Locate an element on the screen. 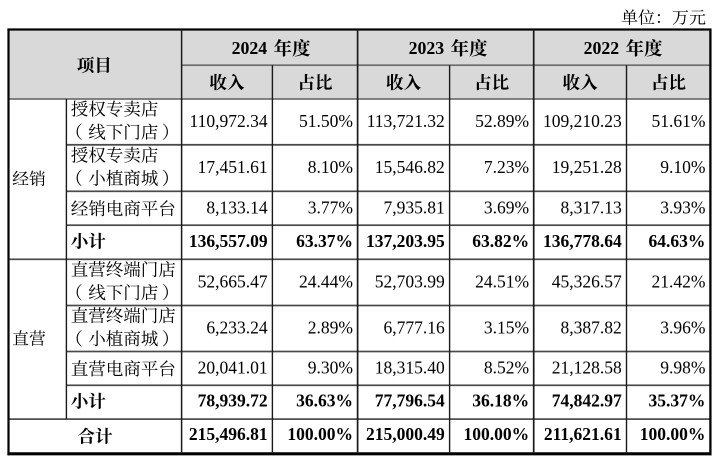 This screenshot has height=461, width=716. svg-text: 36.63% is located at coordinates (324, 401).